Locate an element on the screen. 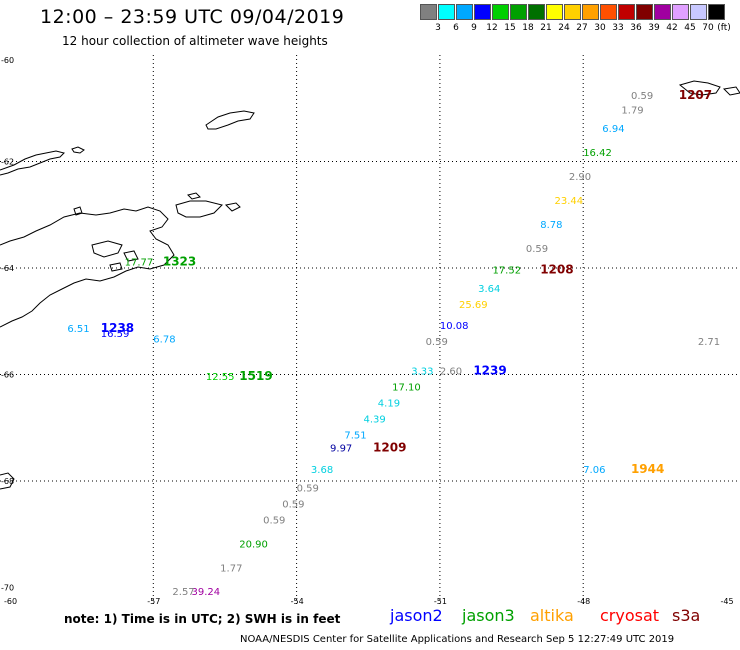 The height and width of the screenshot is (650, 740). wave-height-value: 4.39 is located at coordinates (374, 419).